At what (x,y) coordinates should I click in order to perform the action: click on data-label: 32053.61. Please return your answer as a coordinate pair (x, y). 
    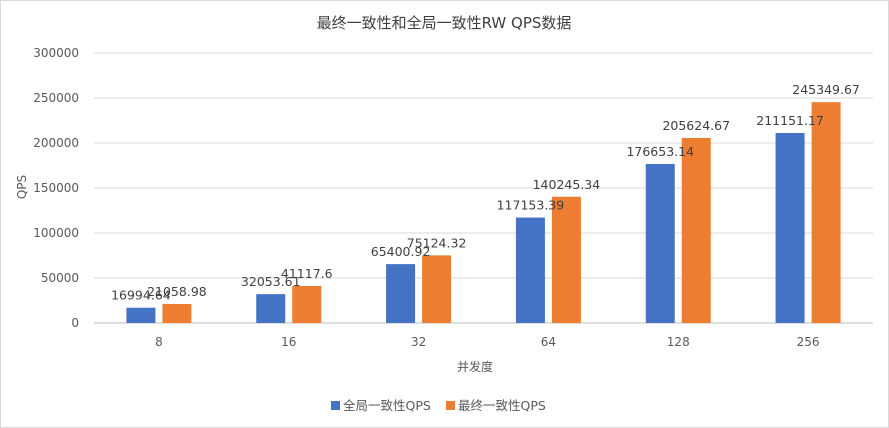
    Looking at the image, I should click on (271, 281).